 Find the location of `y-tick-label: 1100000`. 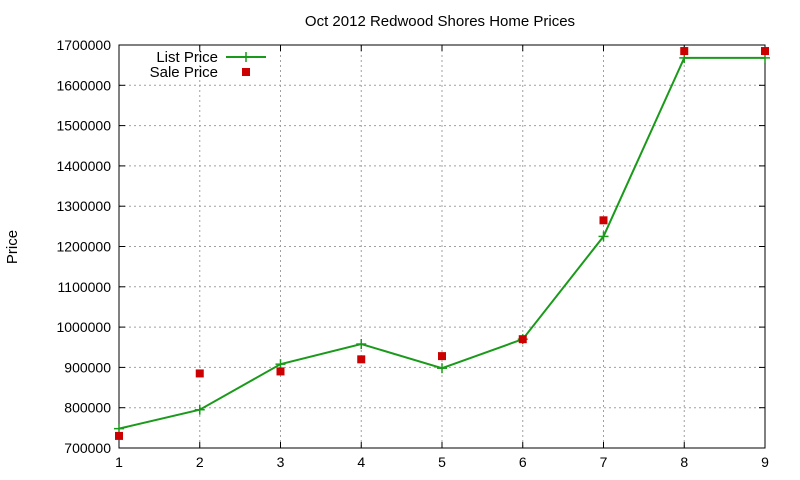

y-tick-label: 1100000 is located at coordinates (85, 287).